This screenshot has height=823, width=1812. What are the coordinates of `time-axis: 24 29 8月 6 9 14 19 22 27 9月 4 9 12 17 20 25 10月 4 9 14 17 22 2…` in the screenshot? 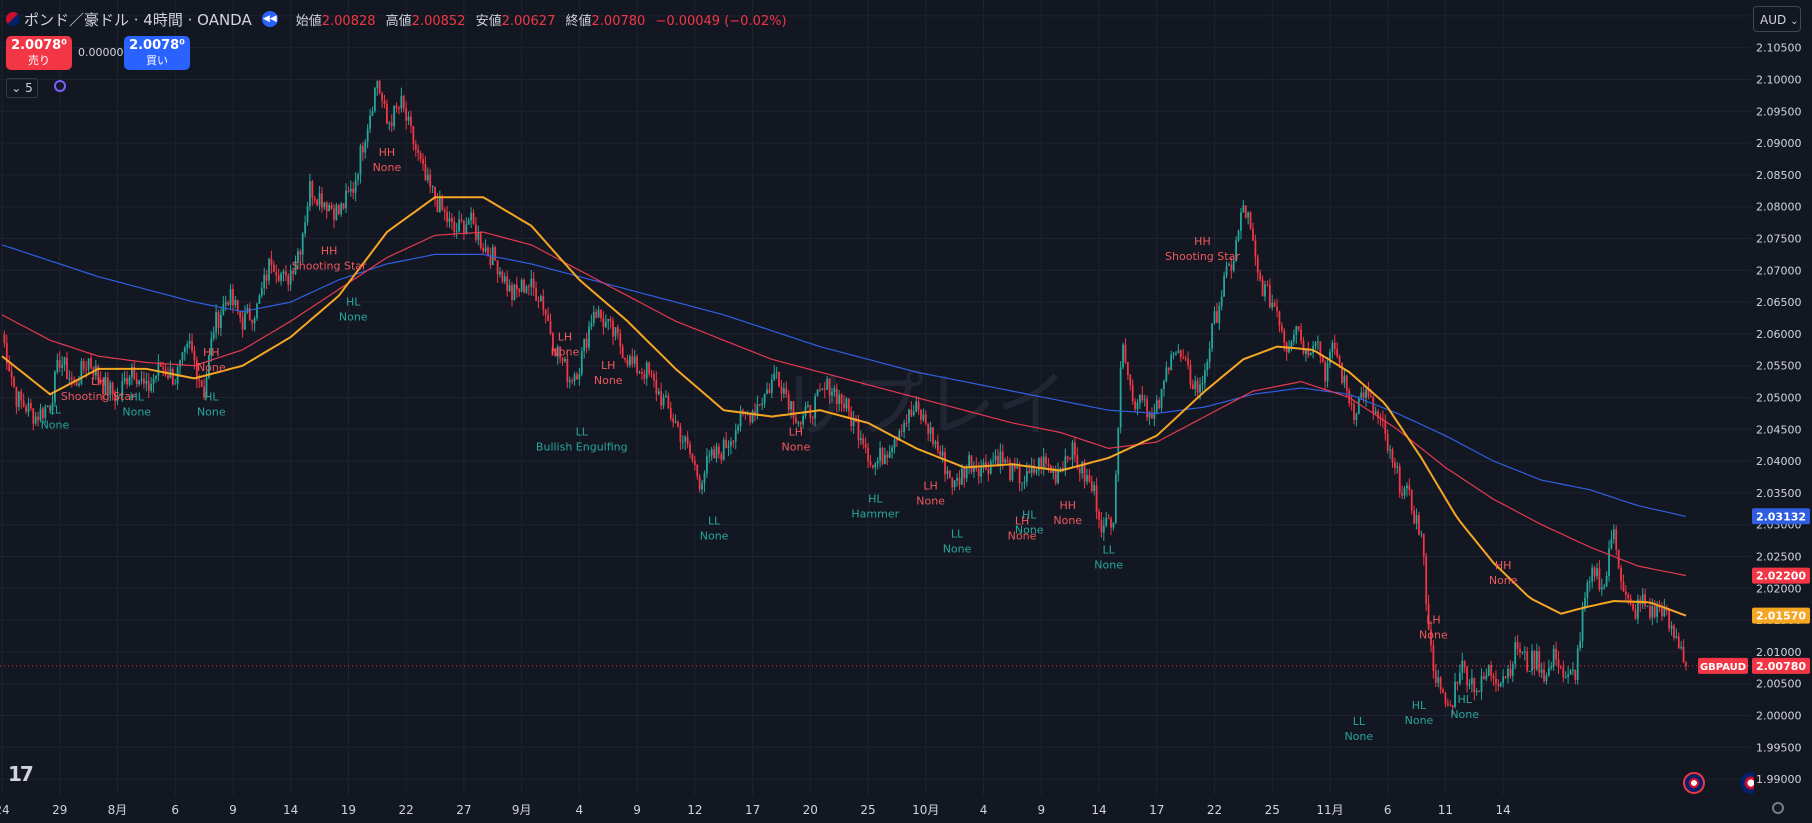 It's located at (755, 810).